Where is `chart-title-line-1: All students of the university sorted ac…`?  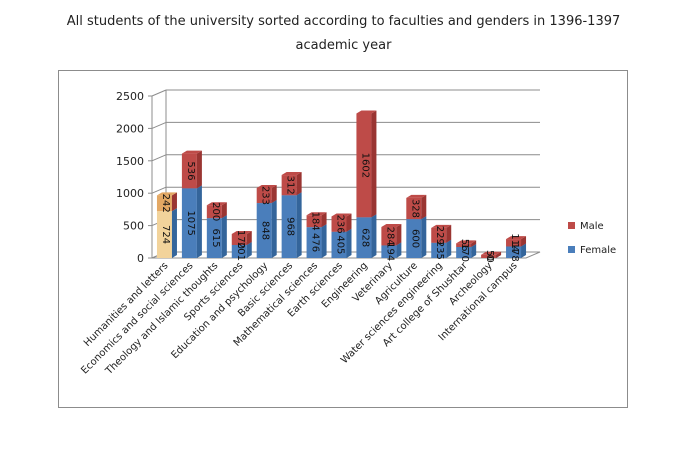
chart-title-line-1: All students of the university sorted ac… is located at coordinates (343, 21).